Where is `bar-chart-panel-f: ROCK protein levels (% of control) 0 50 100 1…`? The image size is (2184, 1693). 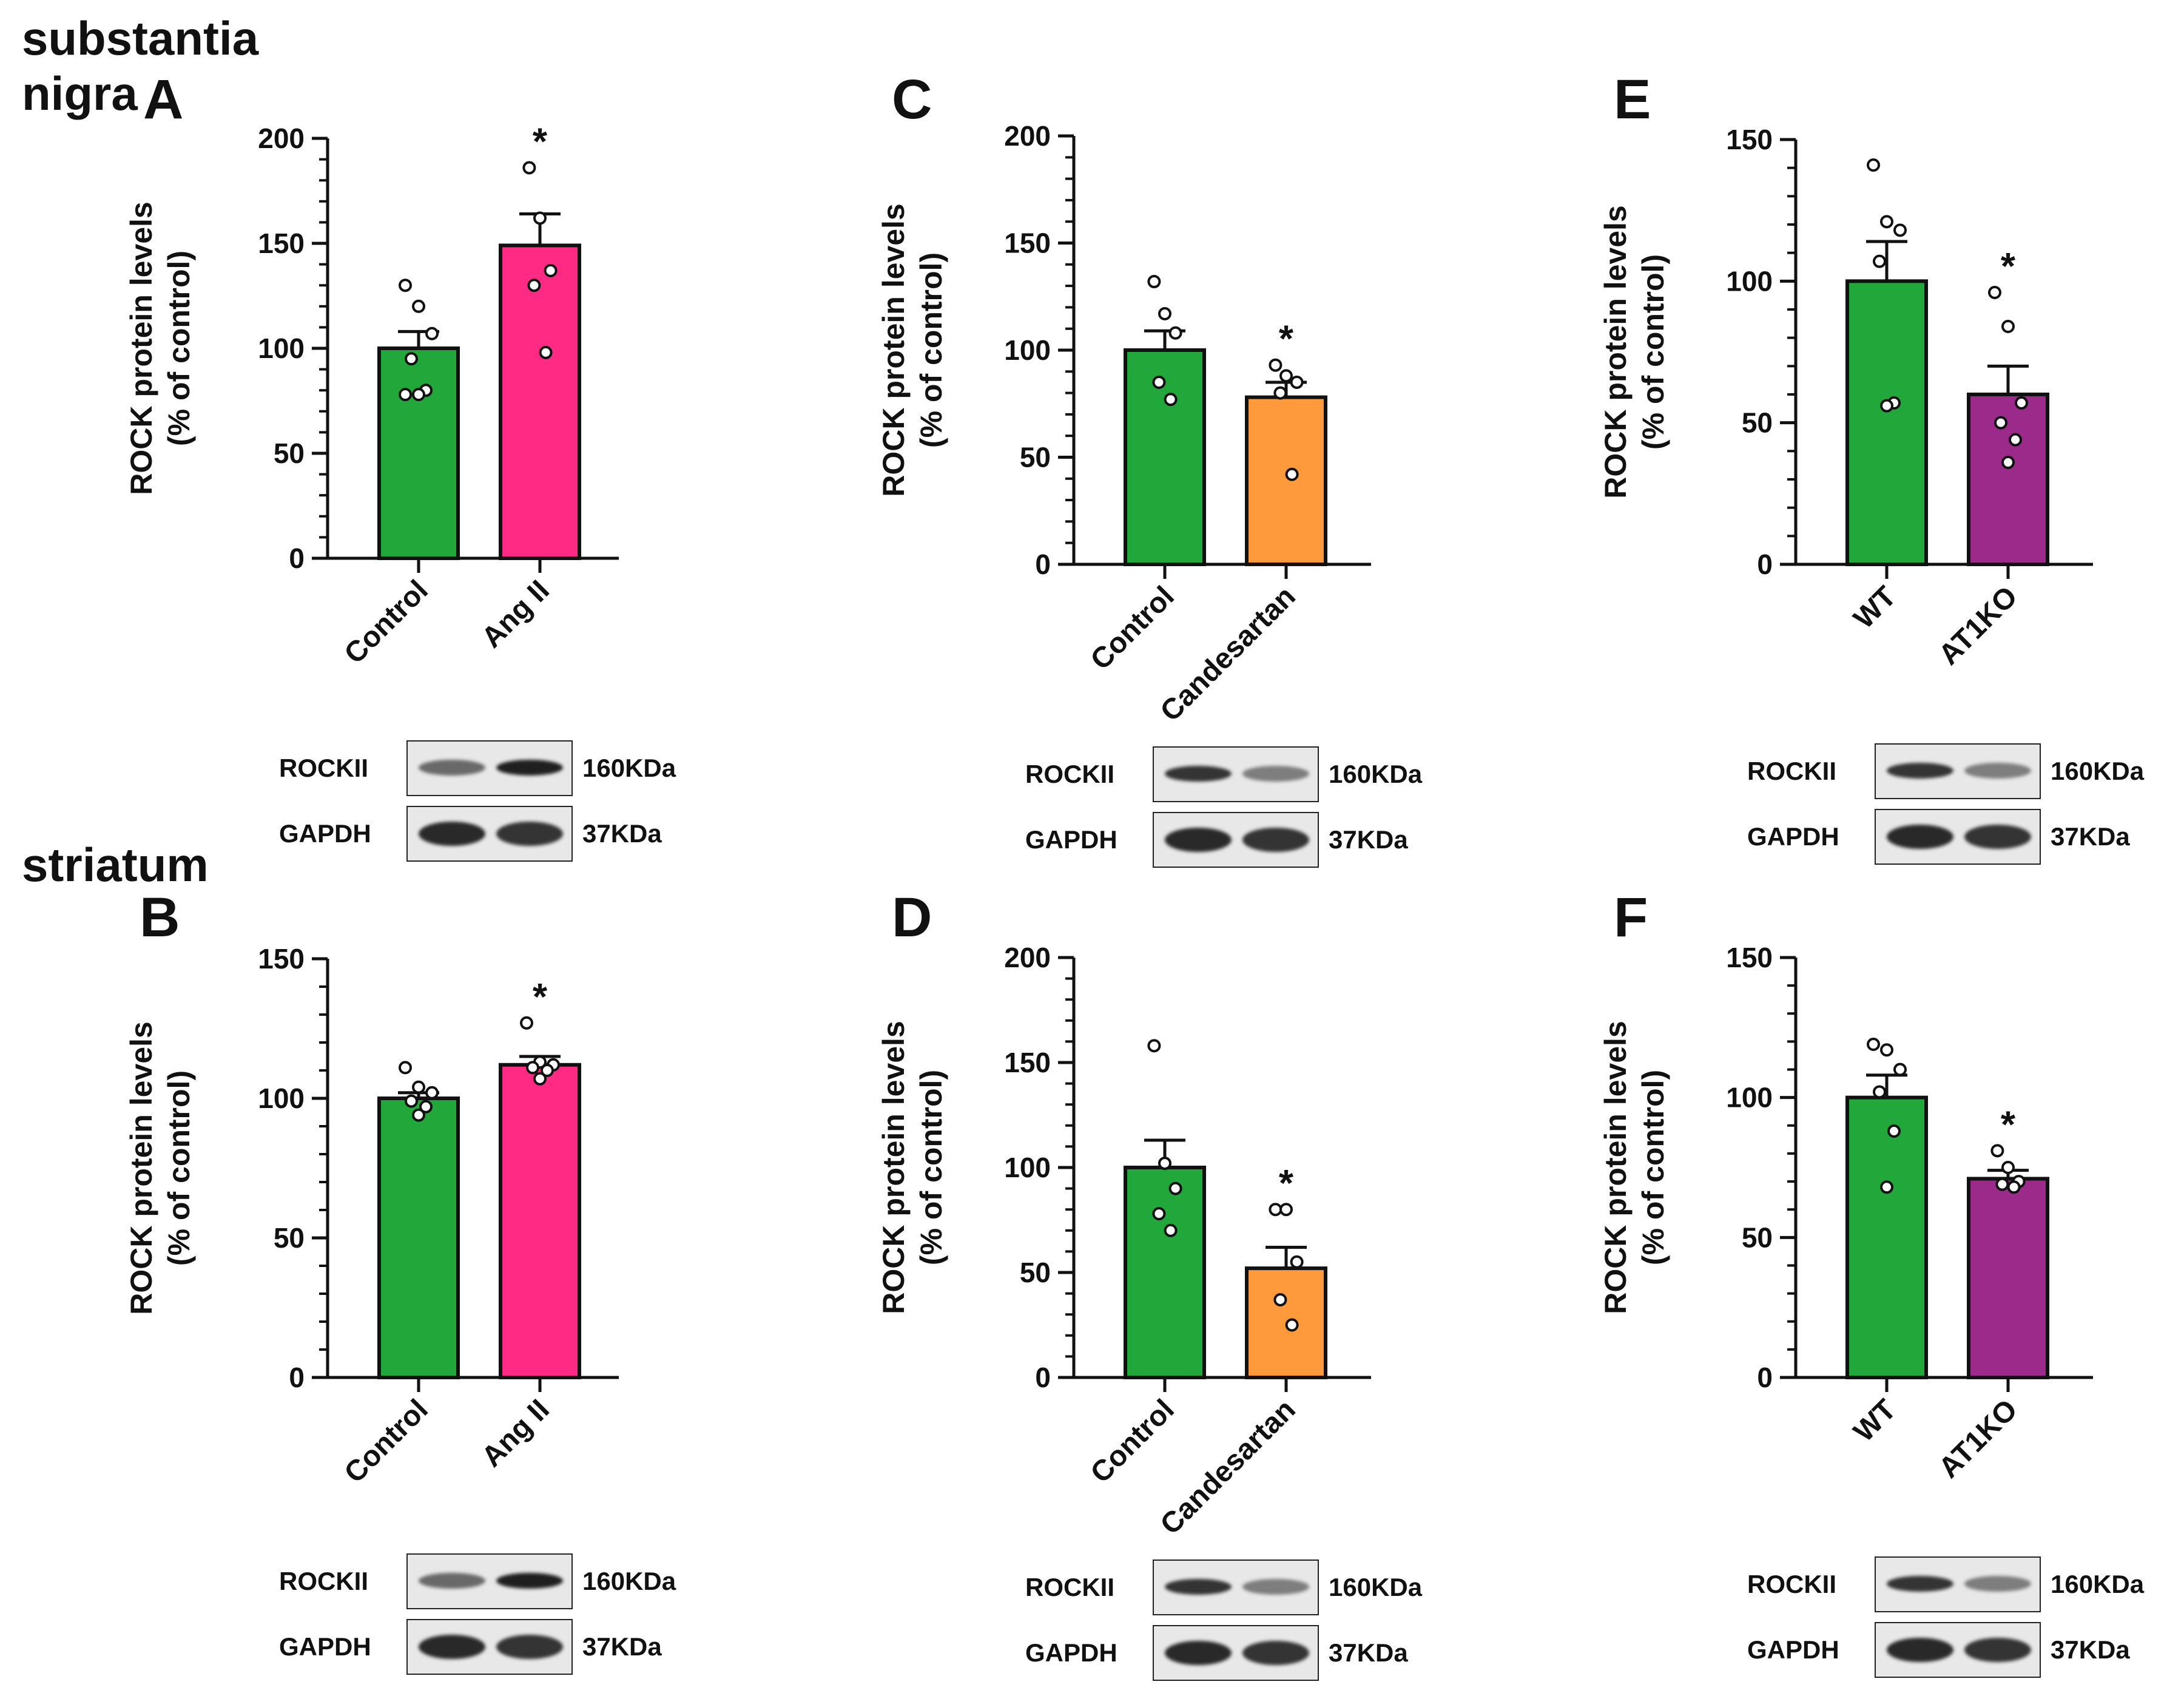
bar-chart-panel-f: ROCK protein levels (% of control) 0 50 100 1… is located at coordinates (1846, 1213).